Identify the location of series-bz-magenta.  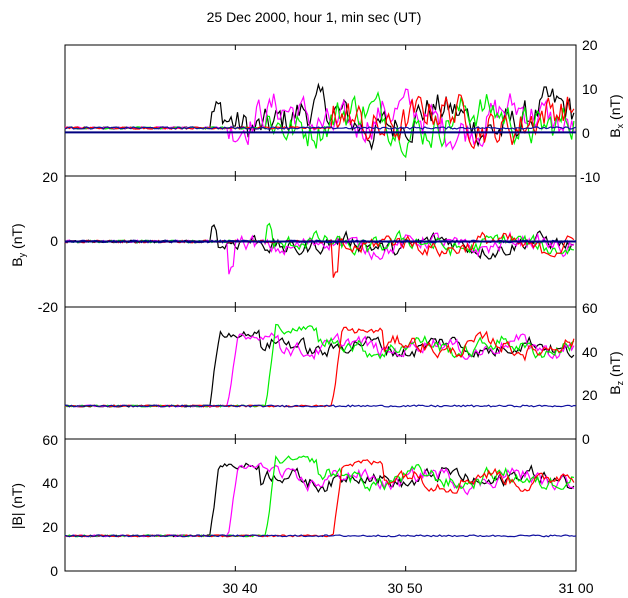
(319, 370).